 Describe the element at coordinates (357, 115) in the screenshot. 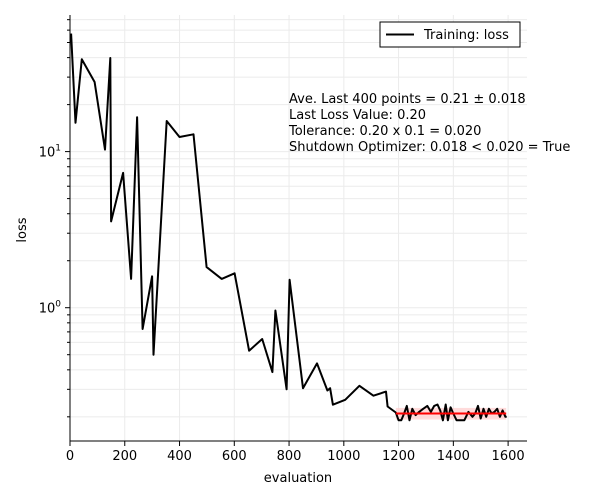

I see `annotation-line-2: Last Loss Value: 0.20` at that location.